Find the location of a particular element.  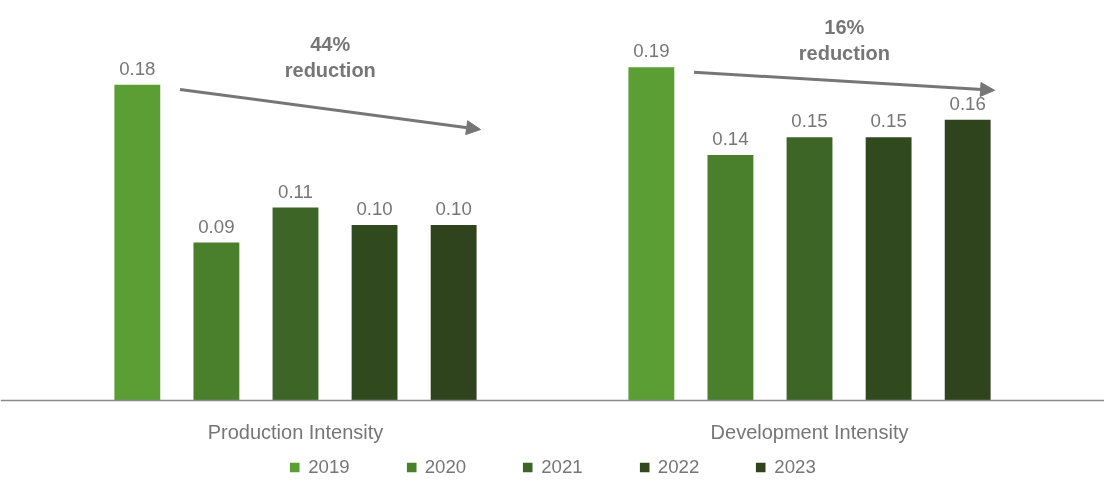

text: 16% reduction is located at coordinates (844, 40).